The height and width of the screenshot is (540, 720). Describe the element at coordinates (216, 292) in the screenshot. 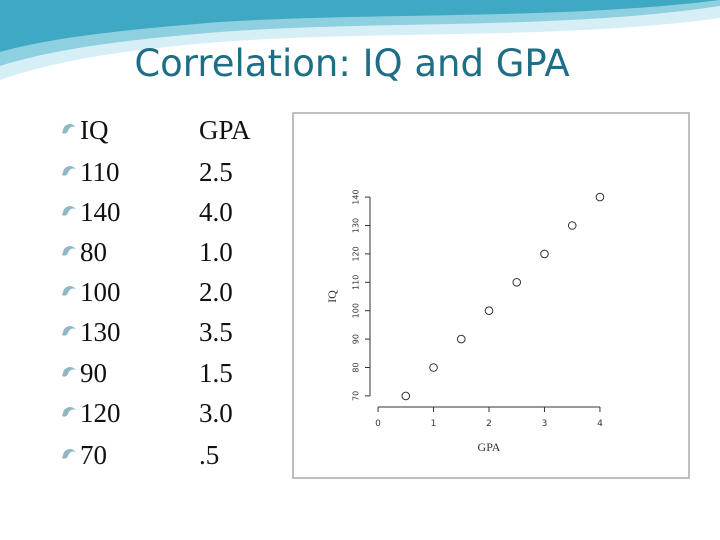

I see `cell: 2.0` at that location.